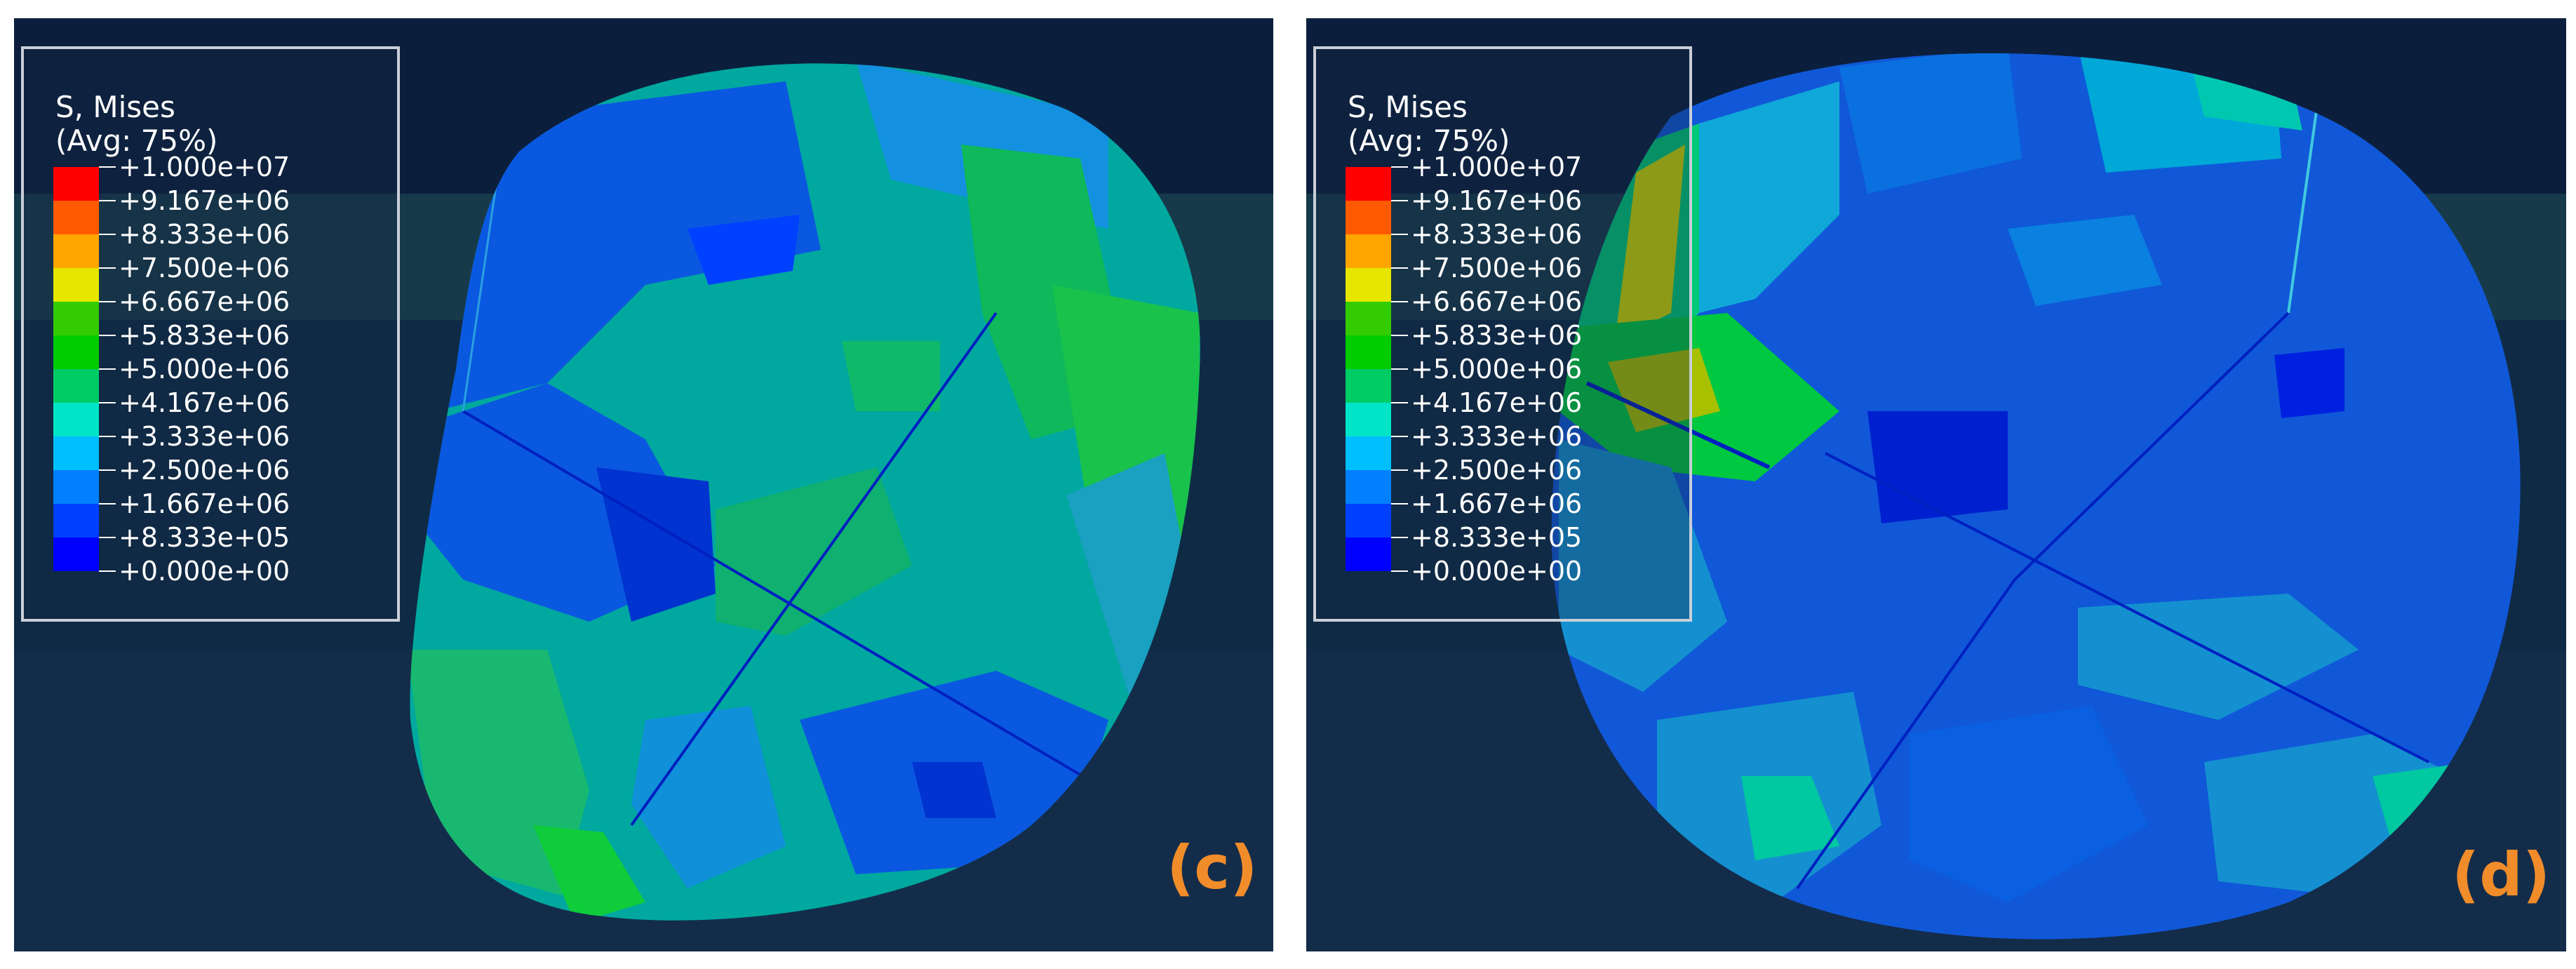 Image resolution: width=2576 pixels, height=969 pixels. I want to click on panel-label: (c), so click(1212, 868).